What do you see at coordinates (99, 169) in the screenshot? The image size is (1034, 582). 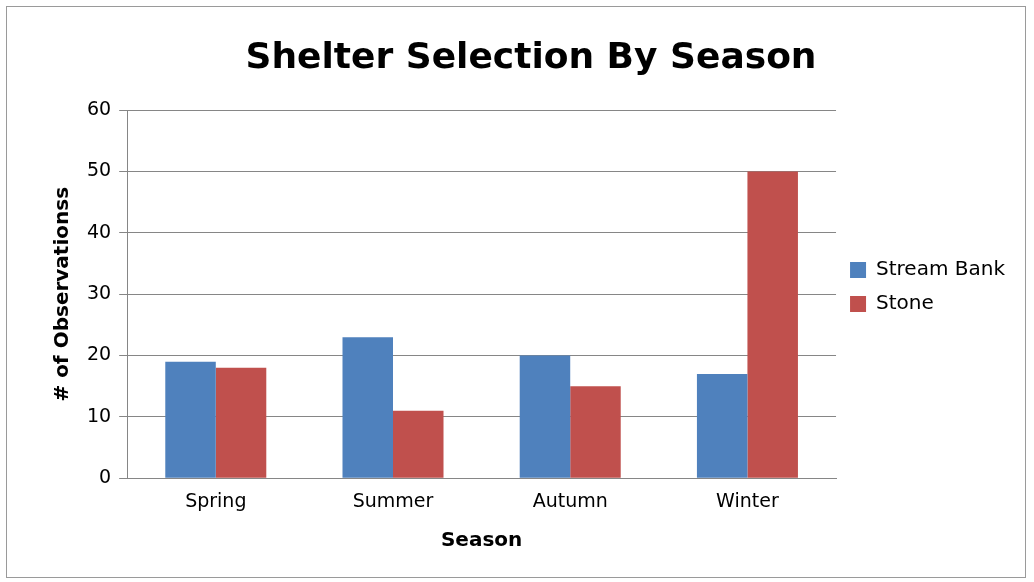 I see `y-tick-label: 50` at bounding box center [99, 169].